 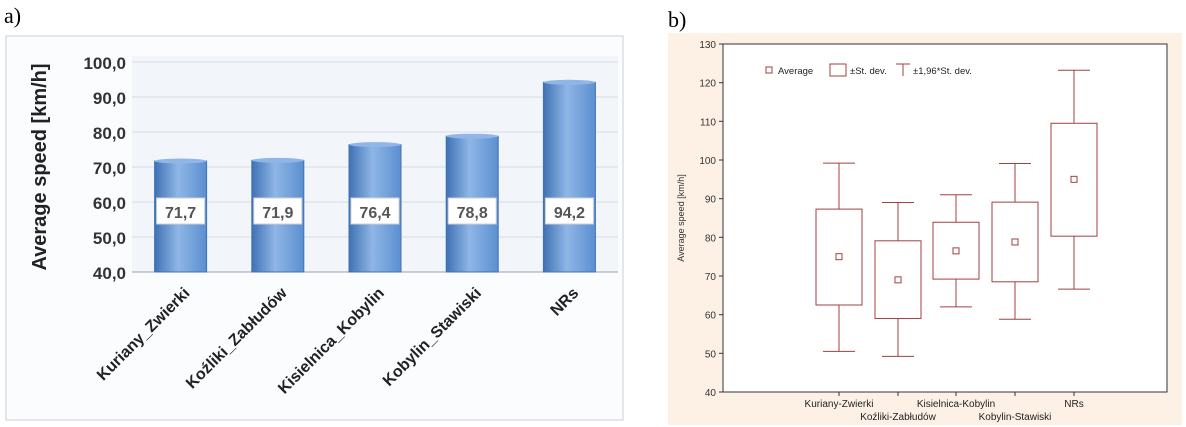 I want to click on legend: Average ±St. dev. ±1,96*St. dev., so click(x=868, y=70).